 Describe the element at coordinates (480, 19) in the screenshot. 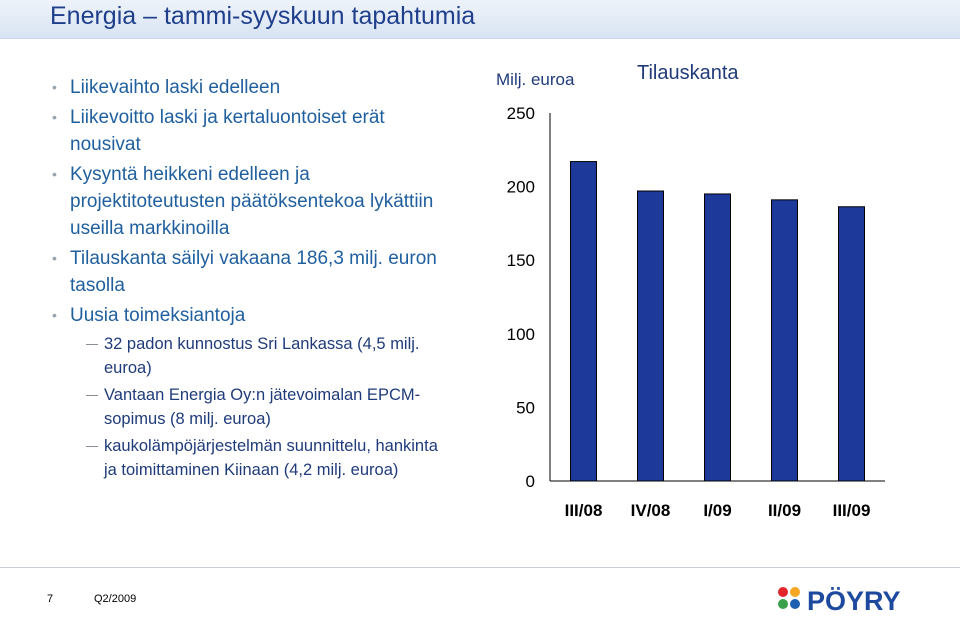

I see `title-bar: Energia – tammi-syyskuun tapahtumia` at that location.